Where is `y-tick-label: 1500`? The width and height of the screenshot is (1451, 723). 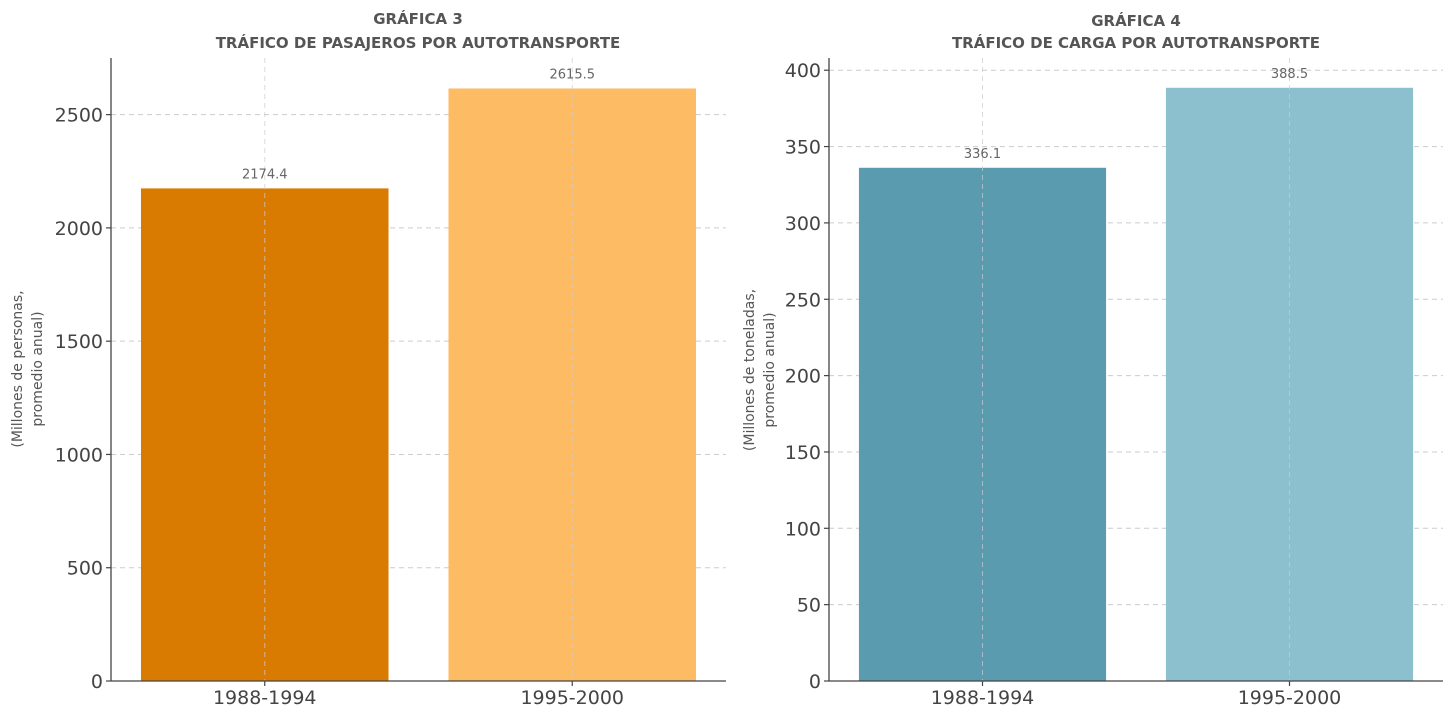
y-tick-label: 1500 is located at coordinates (79, 342).